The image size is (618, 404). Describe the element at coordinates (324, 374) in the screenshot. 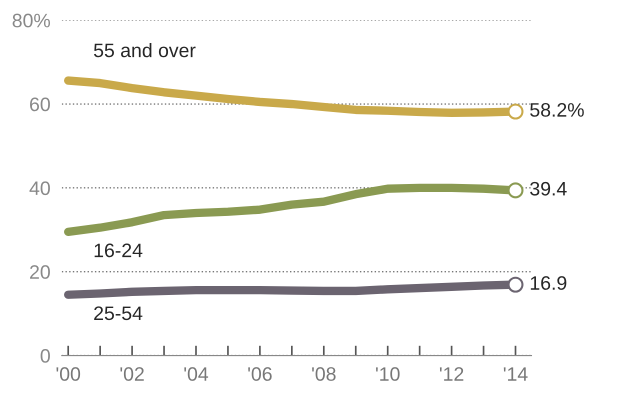

I see `x-tick-label: '08` at that location.